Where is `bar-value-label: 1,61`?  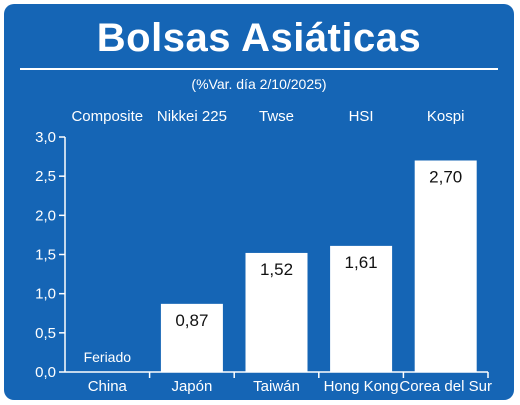
bar-value-label: 1,61 is located at coordinates (361, 262).